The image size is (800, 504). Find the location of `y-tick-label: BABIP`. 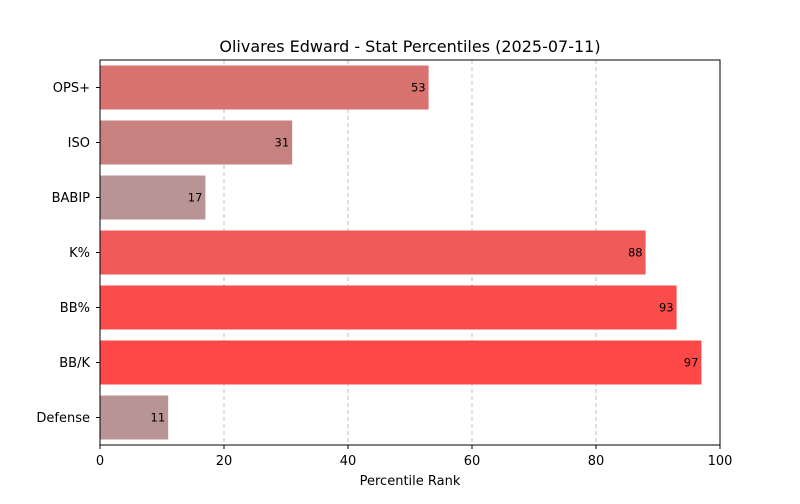

y-tick-label: BABIP is located at coordinates (71, 198).